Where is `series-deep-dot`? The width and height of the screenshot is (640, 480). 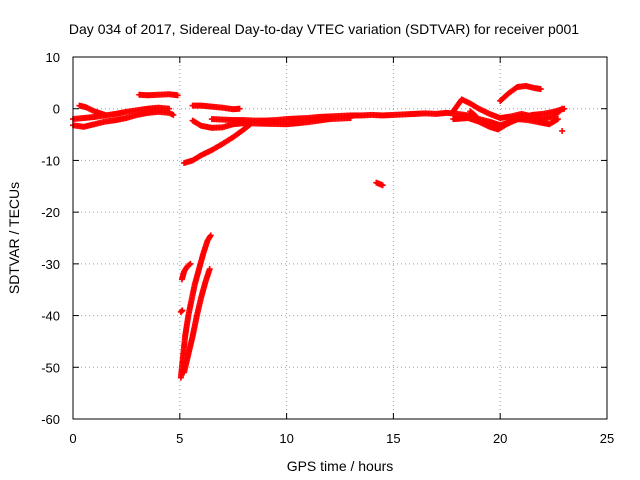
series-deep-dot is located at coordinates (181, 311).